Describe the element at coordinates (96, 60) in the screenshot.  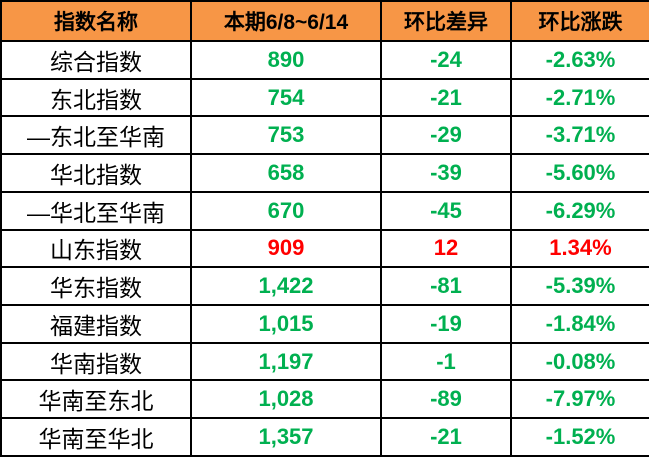
I see `cell-index-name: 综合指数` at that location.